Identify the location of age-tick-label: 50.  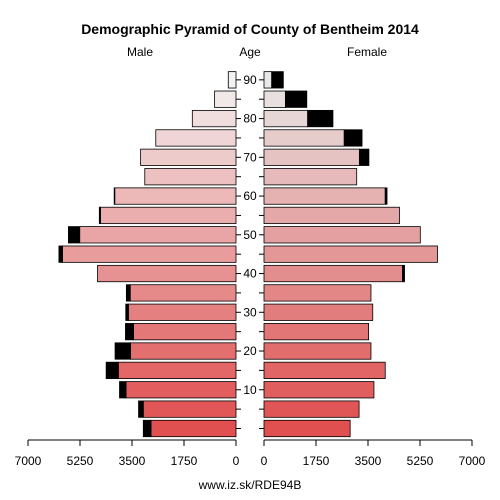
(250, 235).